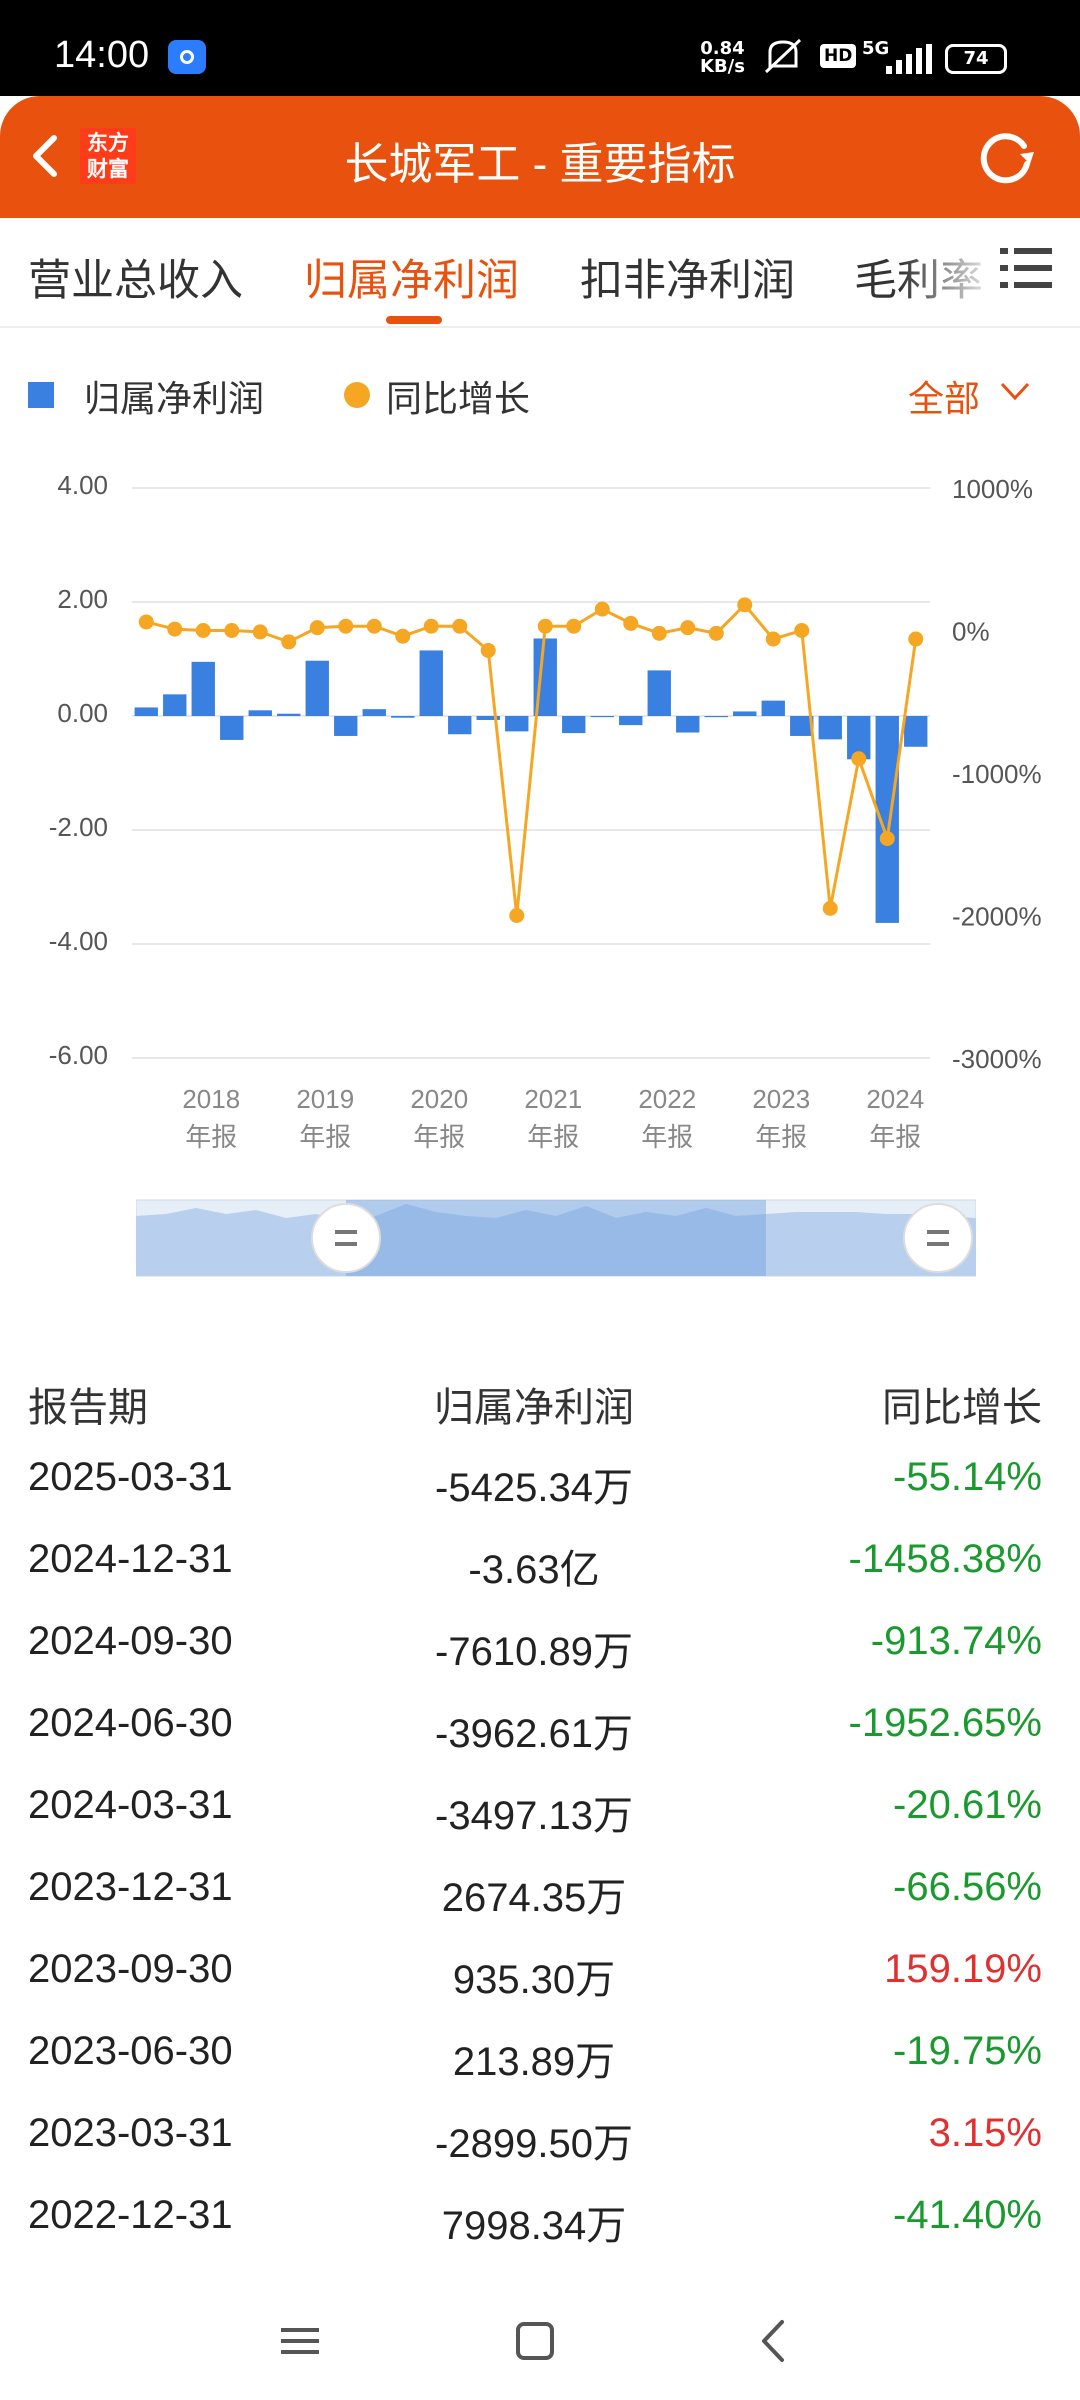 This screenshot has height=2400, width=1080. Describe the element at coordinates (357, 395) in the screenshot. I see `legend-line-swatch` at that location.